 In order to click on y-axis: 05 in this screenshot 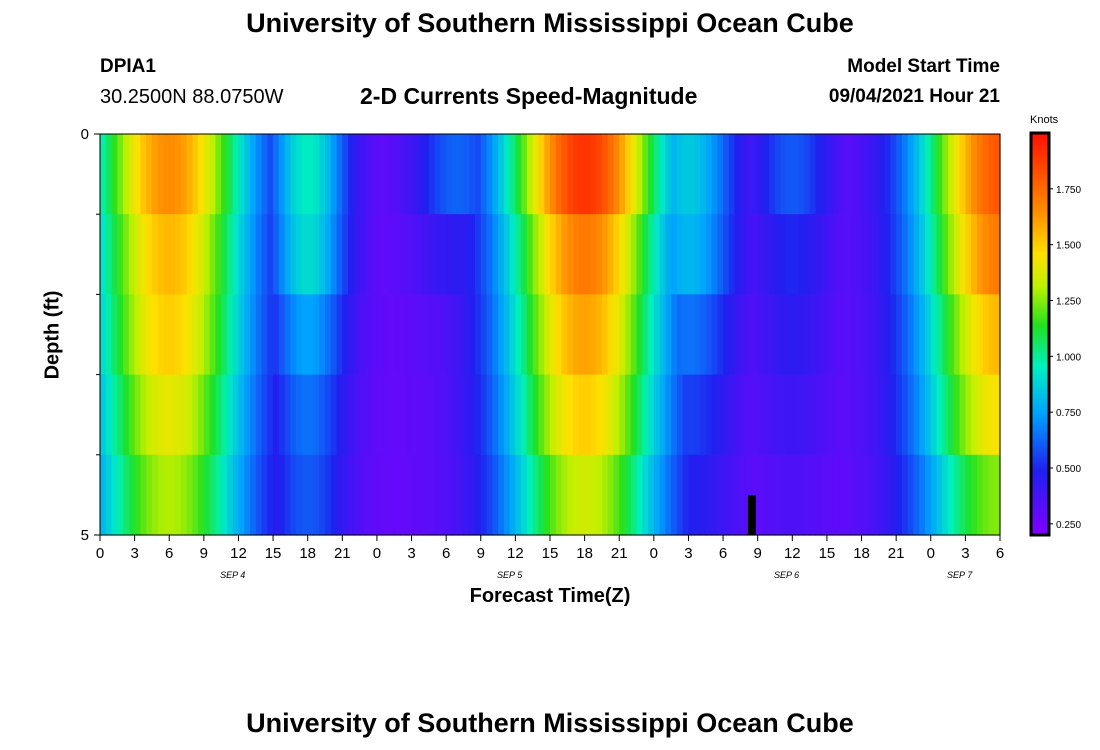, I will do `click(91, 335)`.